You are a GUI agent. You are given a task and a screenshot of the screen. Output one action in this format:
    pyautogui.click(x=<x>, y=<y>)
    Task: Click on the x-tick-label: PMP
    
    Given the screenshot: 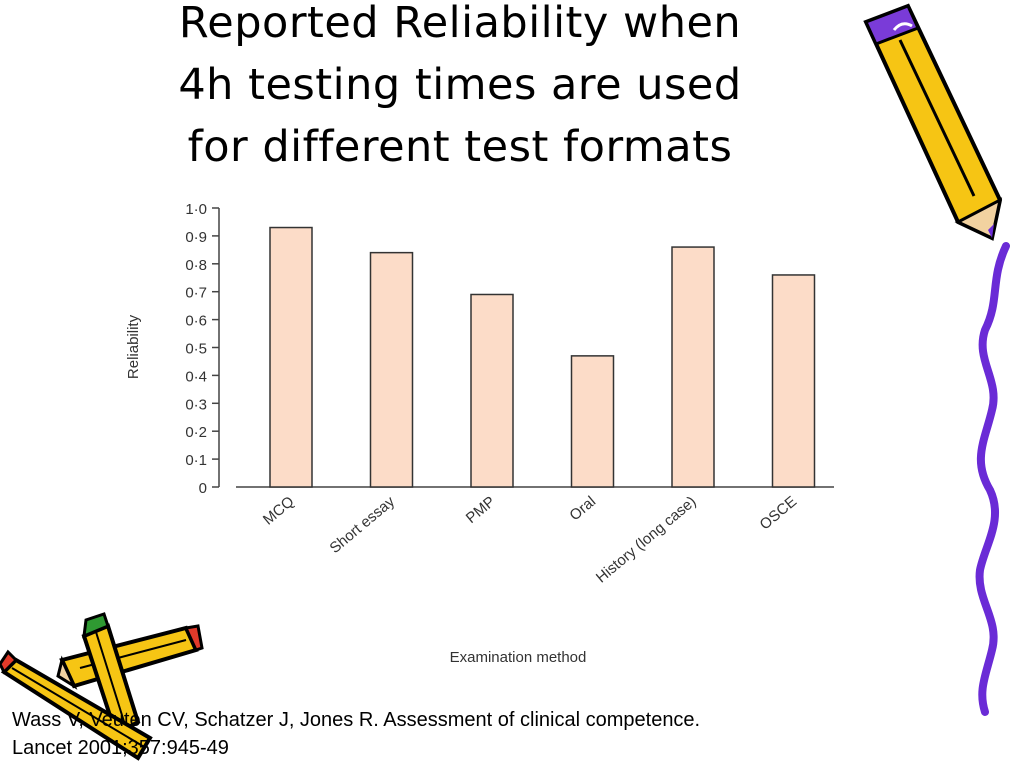 What is the action you would take?
    pyautogui.click(x=481, y=510)
    